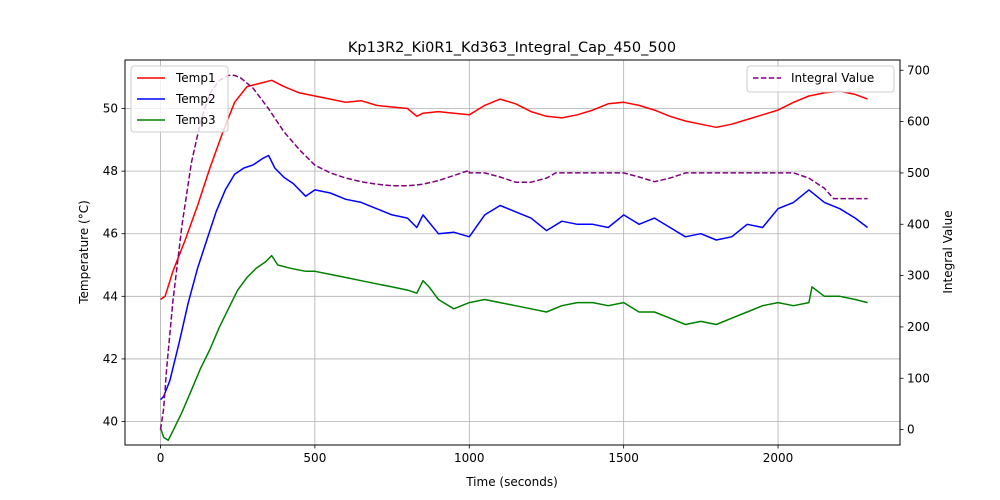 Image resolution: width=1000 pixels, height=500 pixels. I want to click on y-right-tick-label: 100, so click(918, 378).